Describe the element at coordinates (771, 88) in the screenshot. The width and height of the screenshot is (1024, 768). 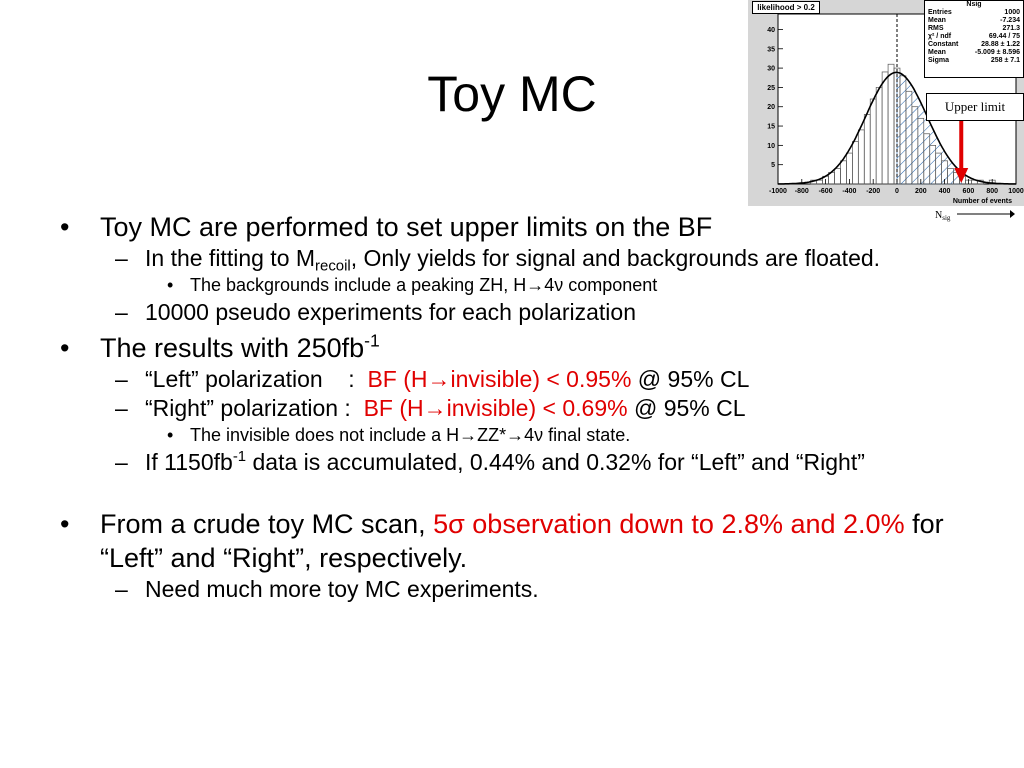
I see `y-tick-label: 25` at that location.